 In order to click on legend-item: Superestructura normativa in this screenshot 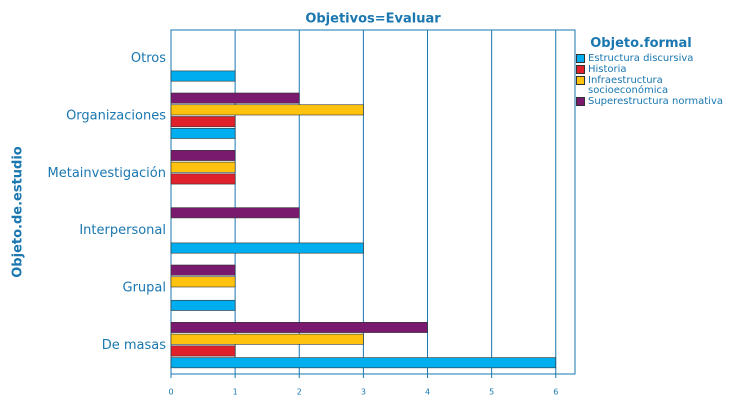, I will do `click(656, 102)`.